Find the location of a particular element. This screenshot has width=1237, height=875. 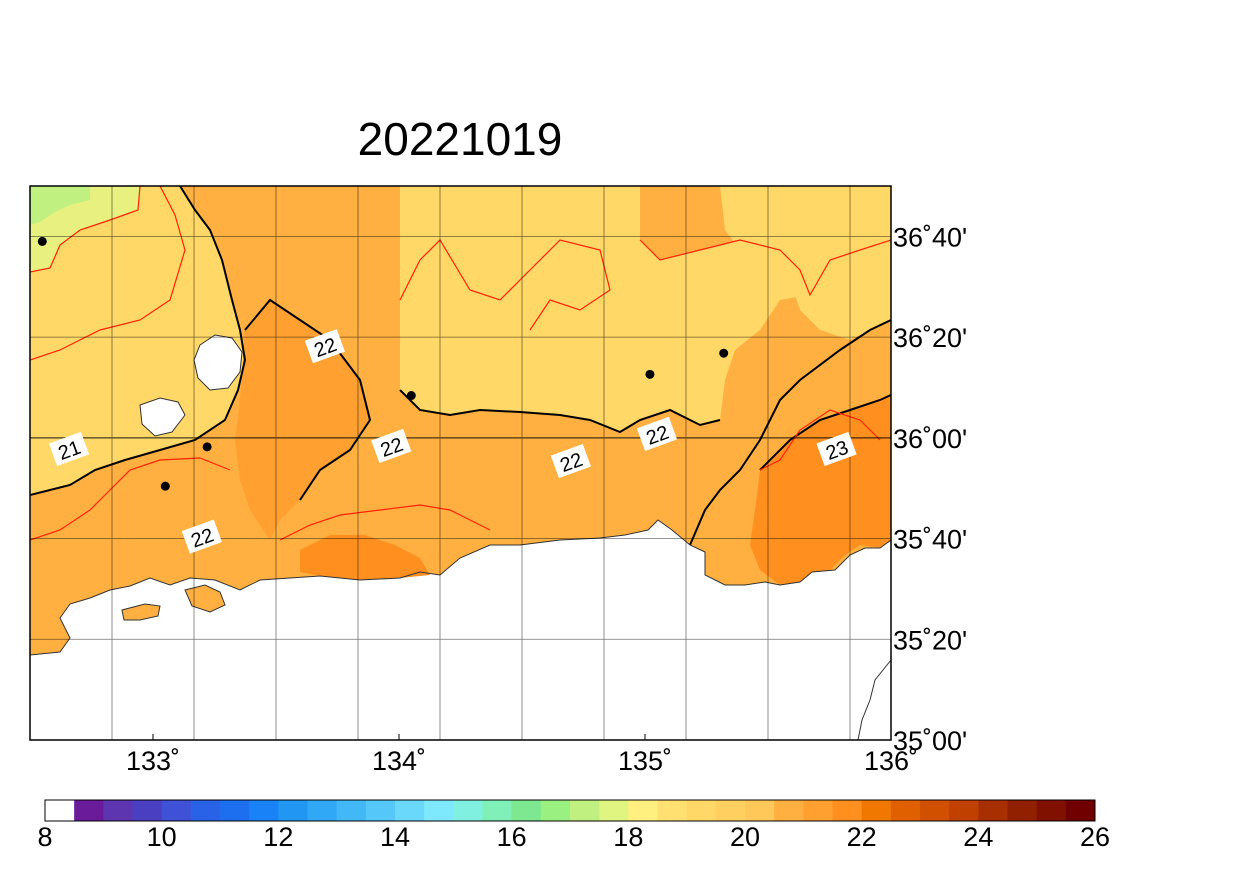

colorbar-tick-label: 24 is located at coordinates (978, 837).